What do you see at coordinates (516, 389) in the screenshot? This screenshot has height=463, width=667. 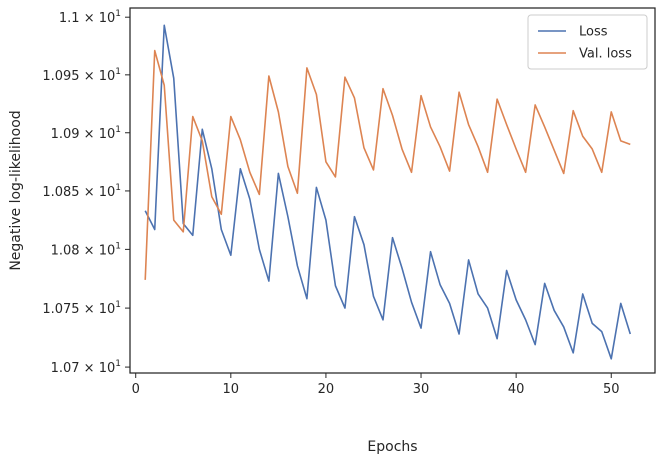 I see `x-tick-label: 40` at bounding box center [516, 389].